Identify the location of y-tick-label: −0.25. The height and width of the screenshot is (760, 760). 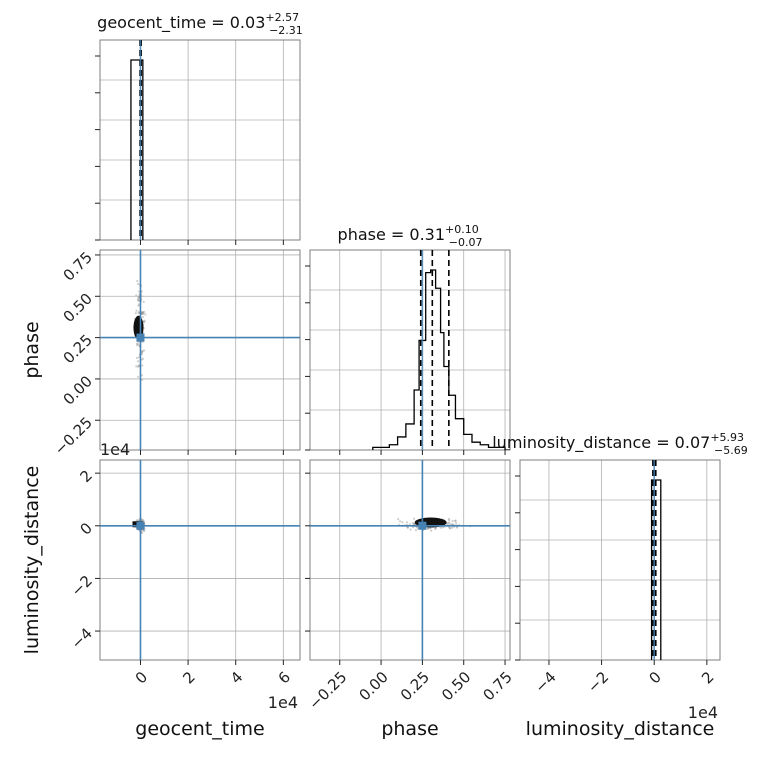
(73, 436).